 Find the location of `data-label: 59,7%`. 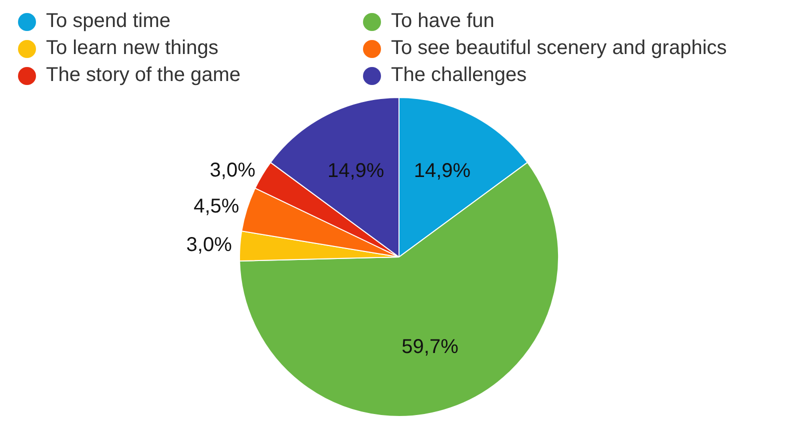

data-label: 59,7% is located at coordinates (430, 347).